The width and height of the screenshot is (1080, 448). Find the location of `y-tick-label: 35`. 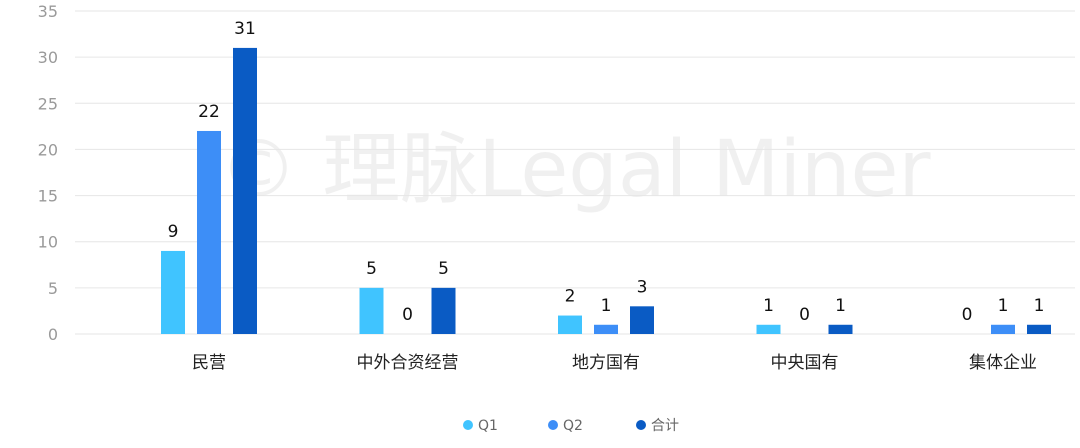

y-tick-label: 35 is located at coordinates (48, 11).